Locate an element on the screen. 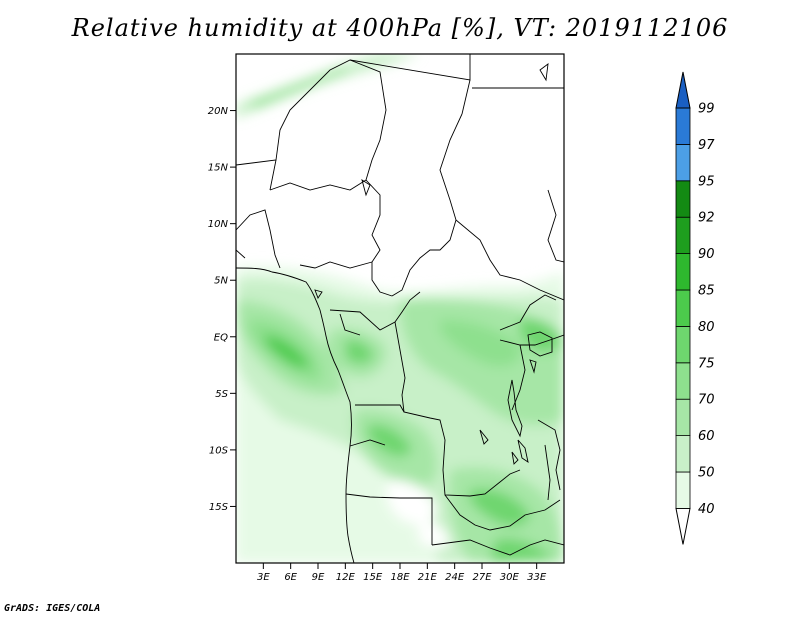 The height and width of the screenshot is (618, 800). lat-tick-label: 5N is located at coordinates (221, 281).